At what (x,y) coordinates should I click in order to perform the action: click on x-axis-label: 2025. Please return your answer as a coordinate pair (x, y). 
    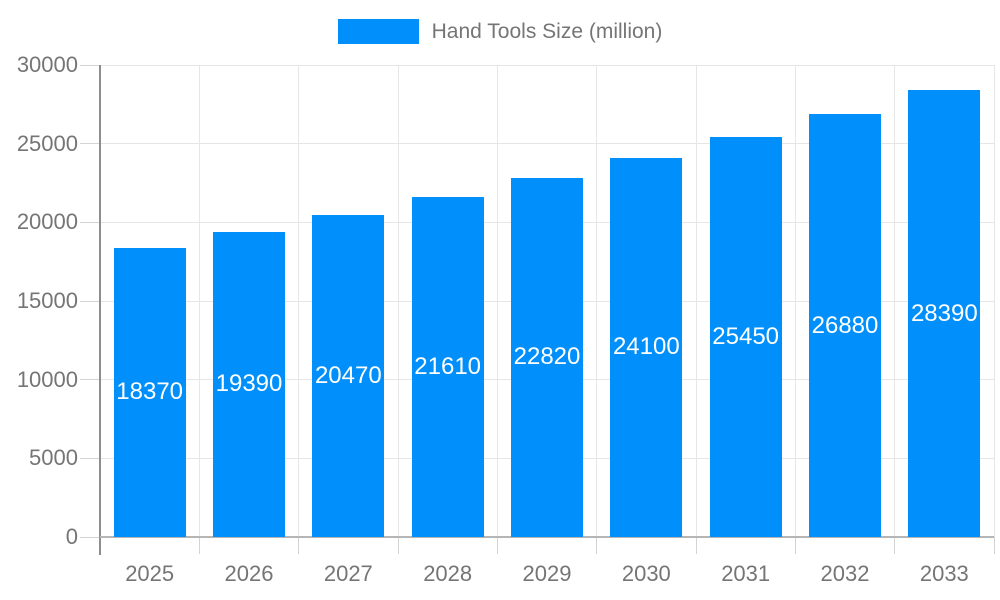
    Looking at the image, I should click on (150, 573).